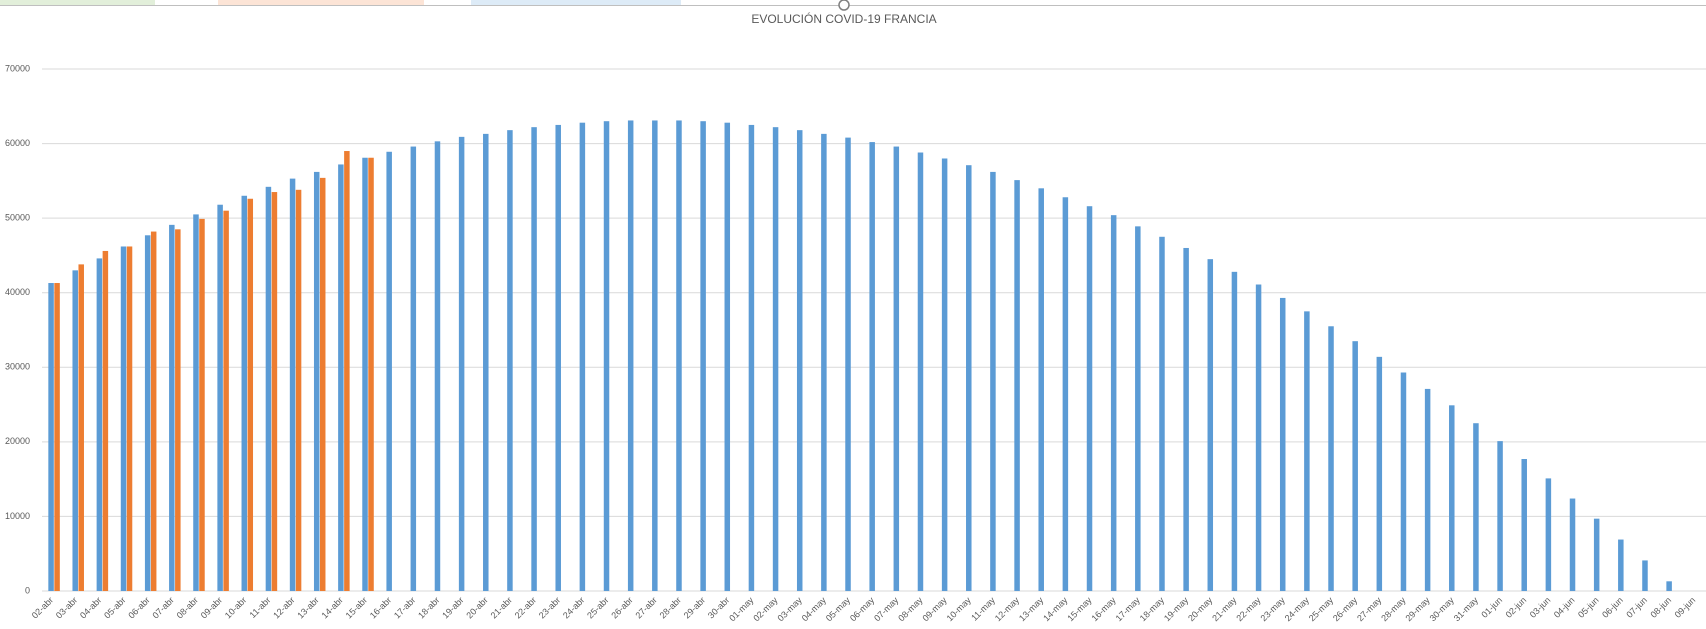 This screenshot has width=1706, height=629. What do you see at coordinates (17, 68) in the screenshot?
I see `y-tick-label: 70000` at bounding box center [17, 68].